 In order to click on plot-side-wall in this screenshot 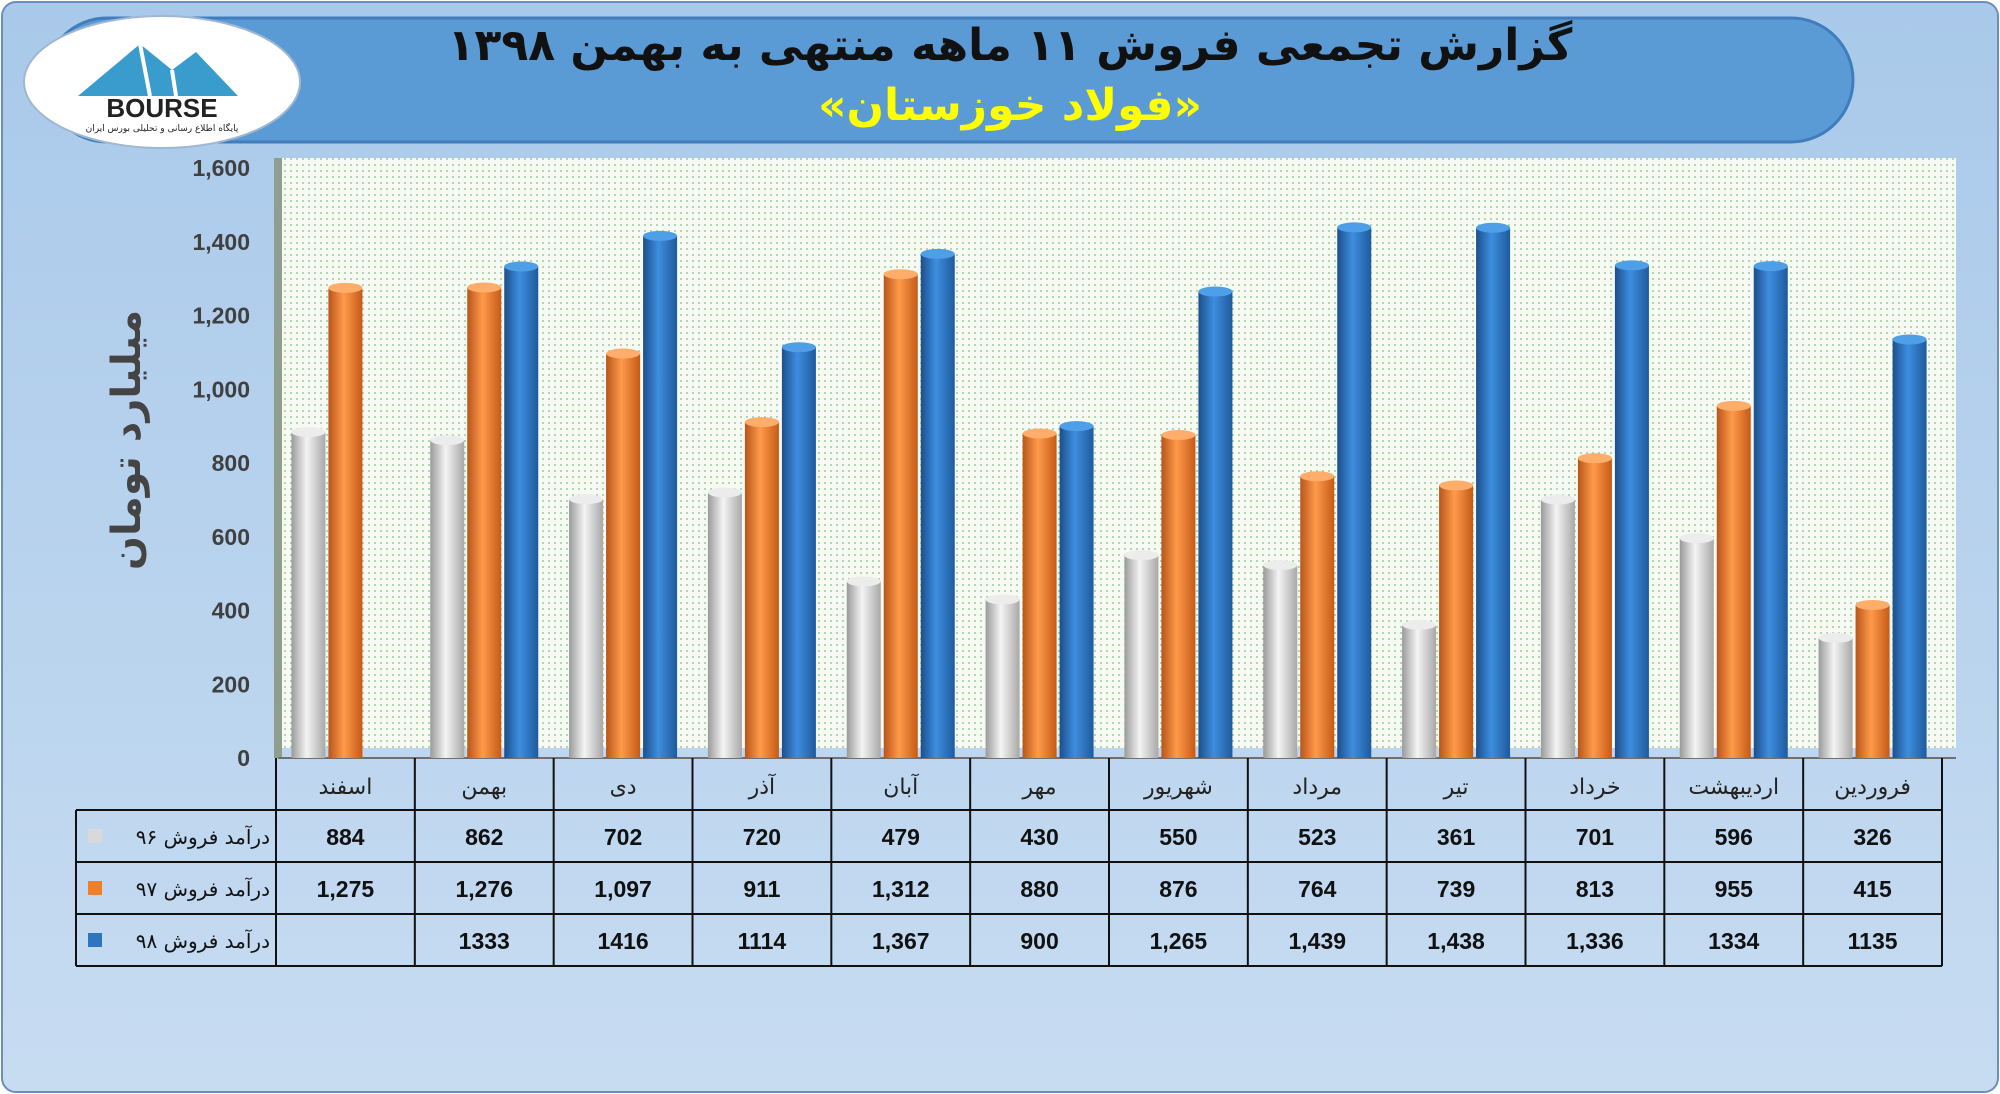, I will do `click(278, 458)`.